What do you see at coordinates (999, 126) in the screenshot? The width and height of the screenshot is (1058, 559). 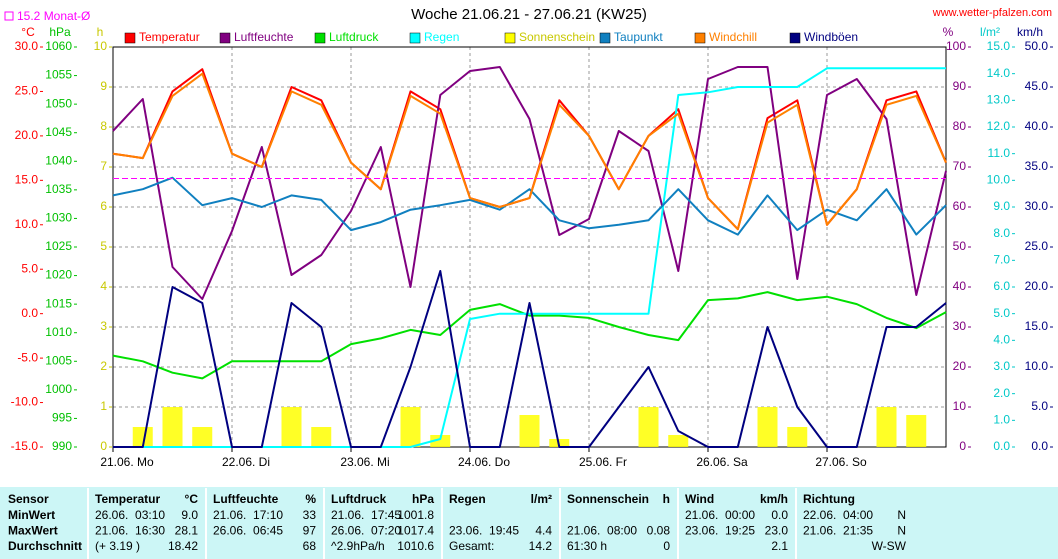 I see `y-tick-label: 12.0` at bounding box center [999, 126].